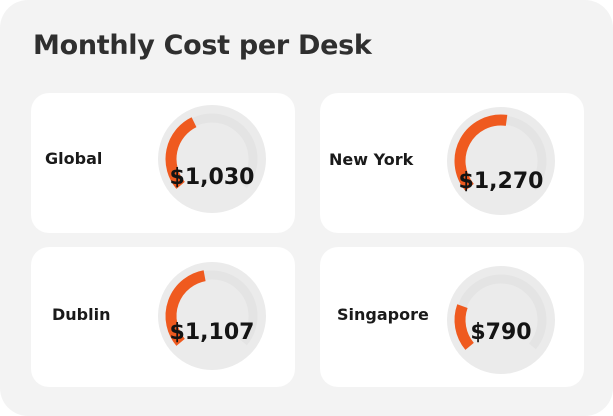 This screenshot has height=416, width=613. Describe the element at coordinates (383, 314) in the screenshot. I see `city-label: Singapore` at that location.